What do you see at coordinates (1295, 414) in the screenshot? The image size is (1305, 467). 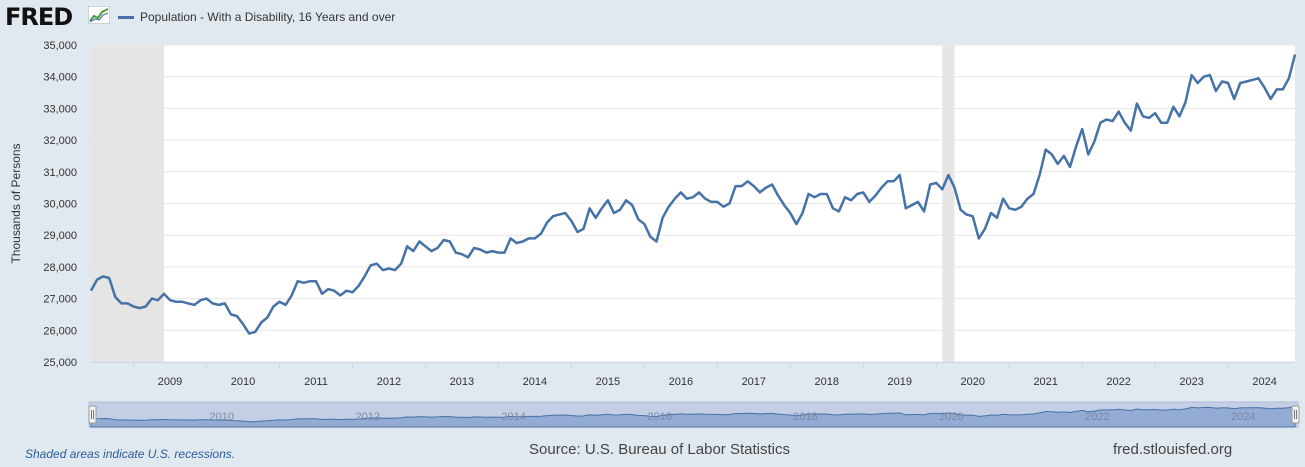 I see `navigator-right-handle` at bounding box center [1295, 414].